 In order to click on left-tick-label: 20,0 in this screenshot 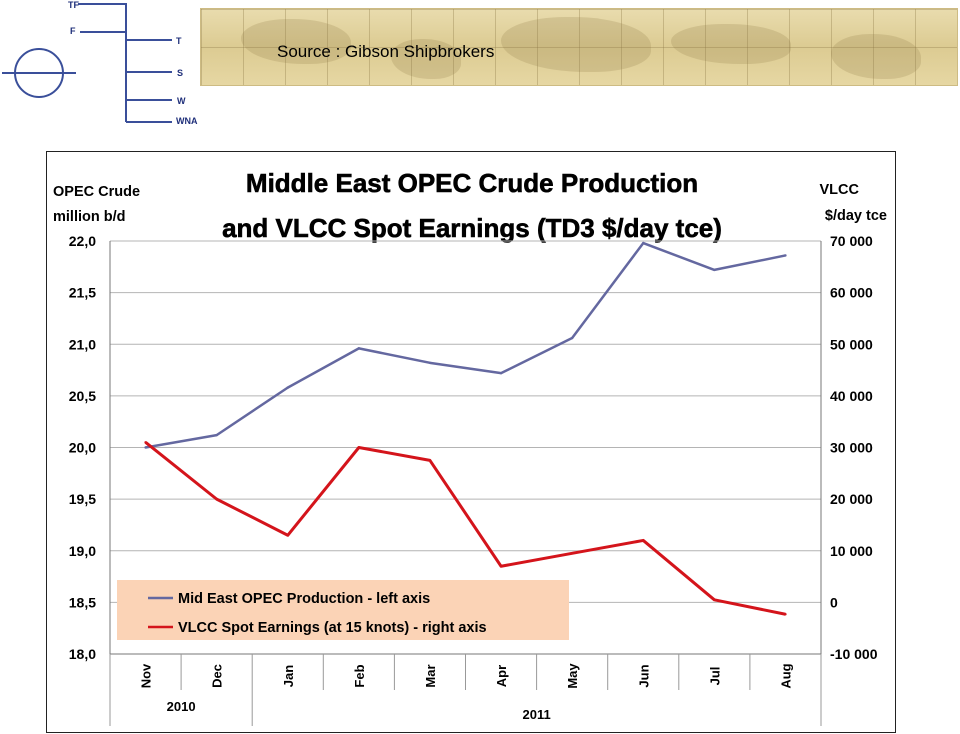, I will do `click(82, 448)`.